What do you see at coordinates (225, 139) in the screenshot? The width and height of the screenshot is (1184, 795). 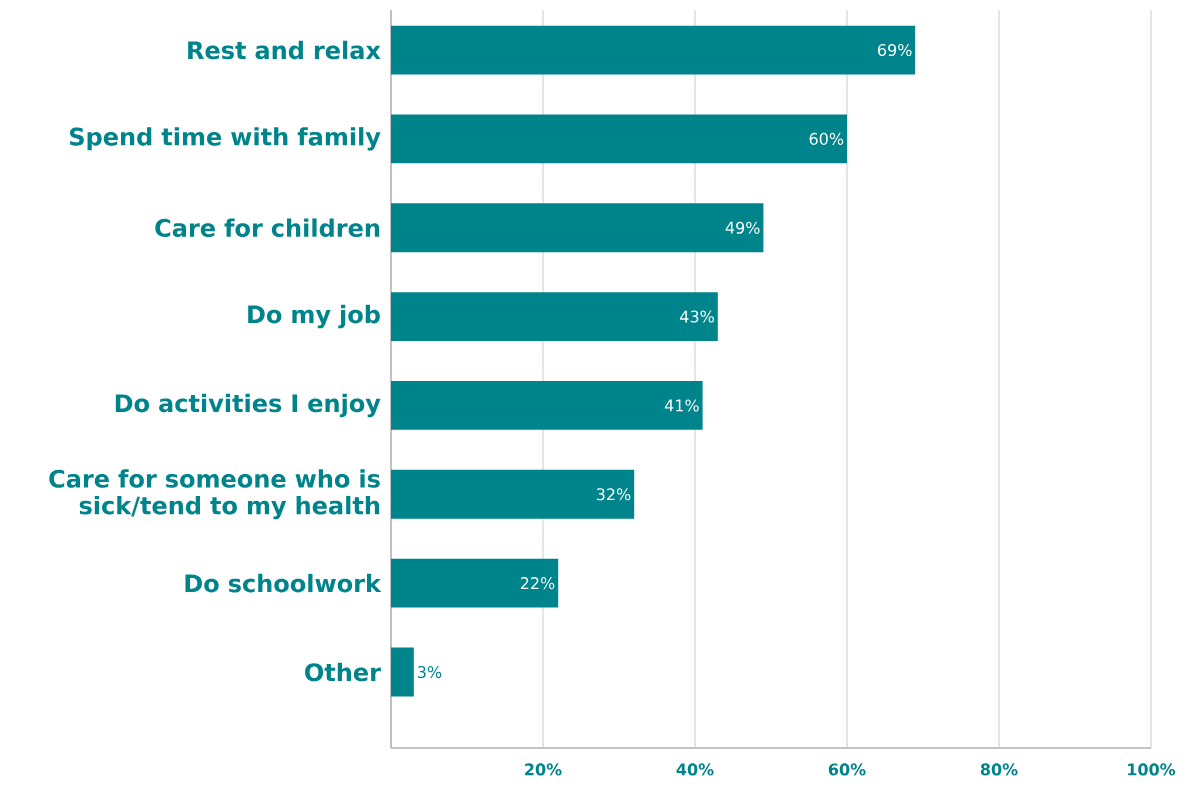 I see `y-tick-label: Spend time with family` at bounding box center [225, 139].